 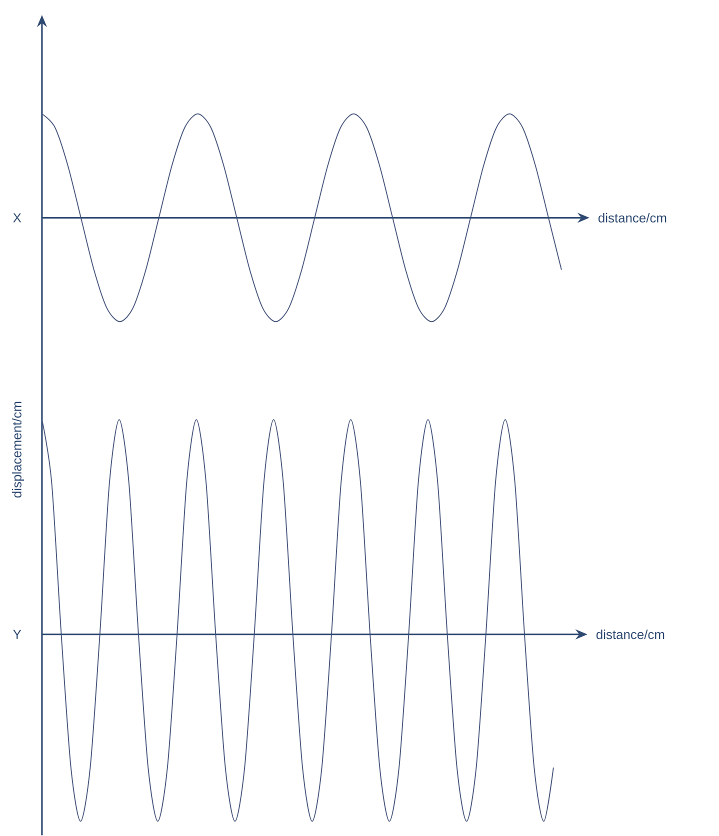 I want to click on text: X, so click(x=17, y=217).